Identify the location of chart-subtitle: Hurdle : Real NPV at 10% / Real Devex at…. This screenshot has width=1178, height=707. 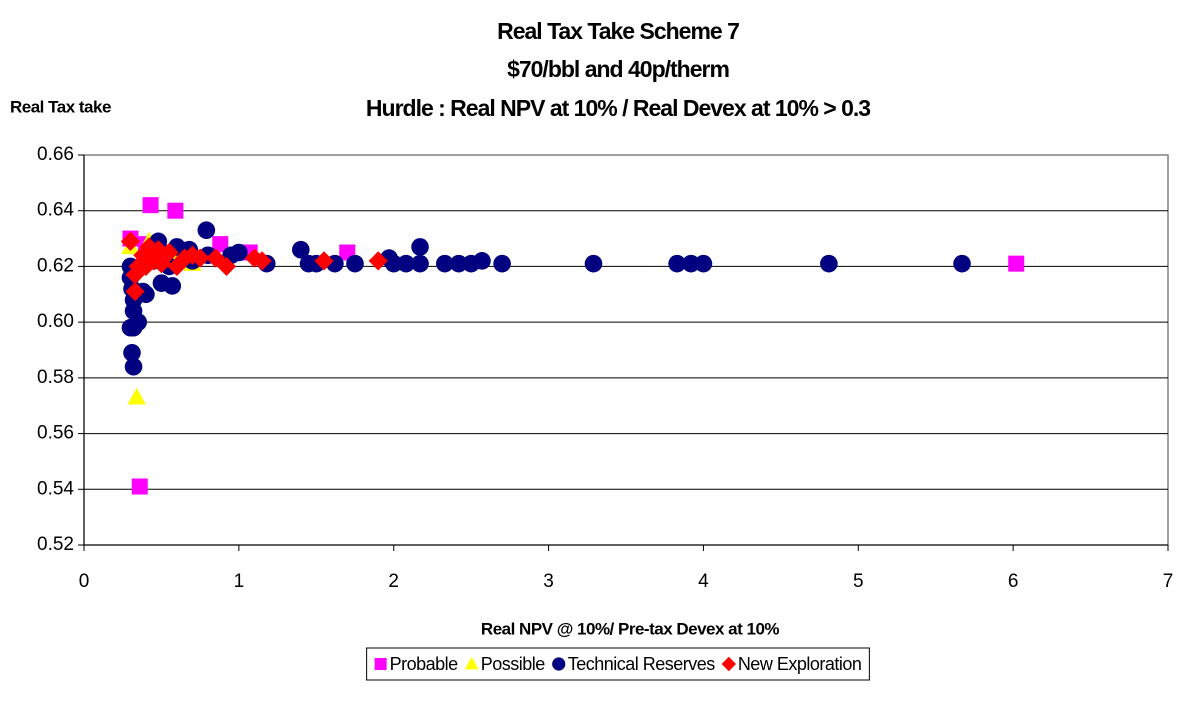
(618, 108).